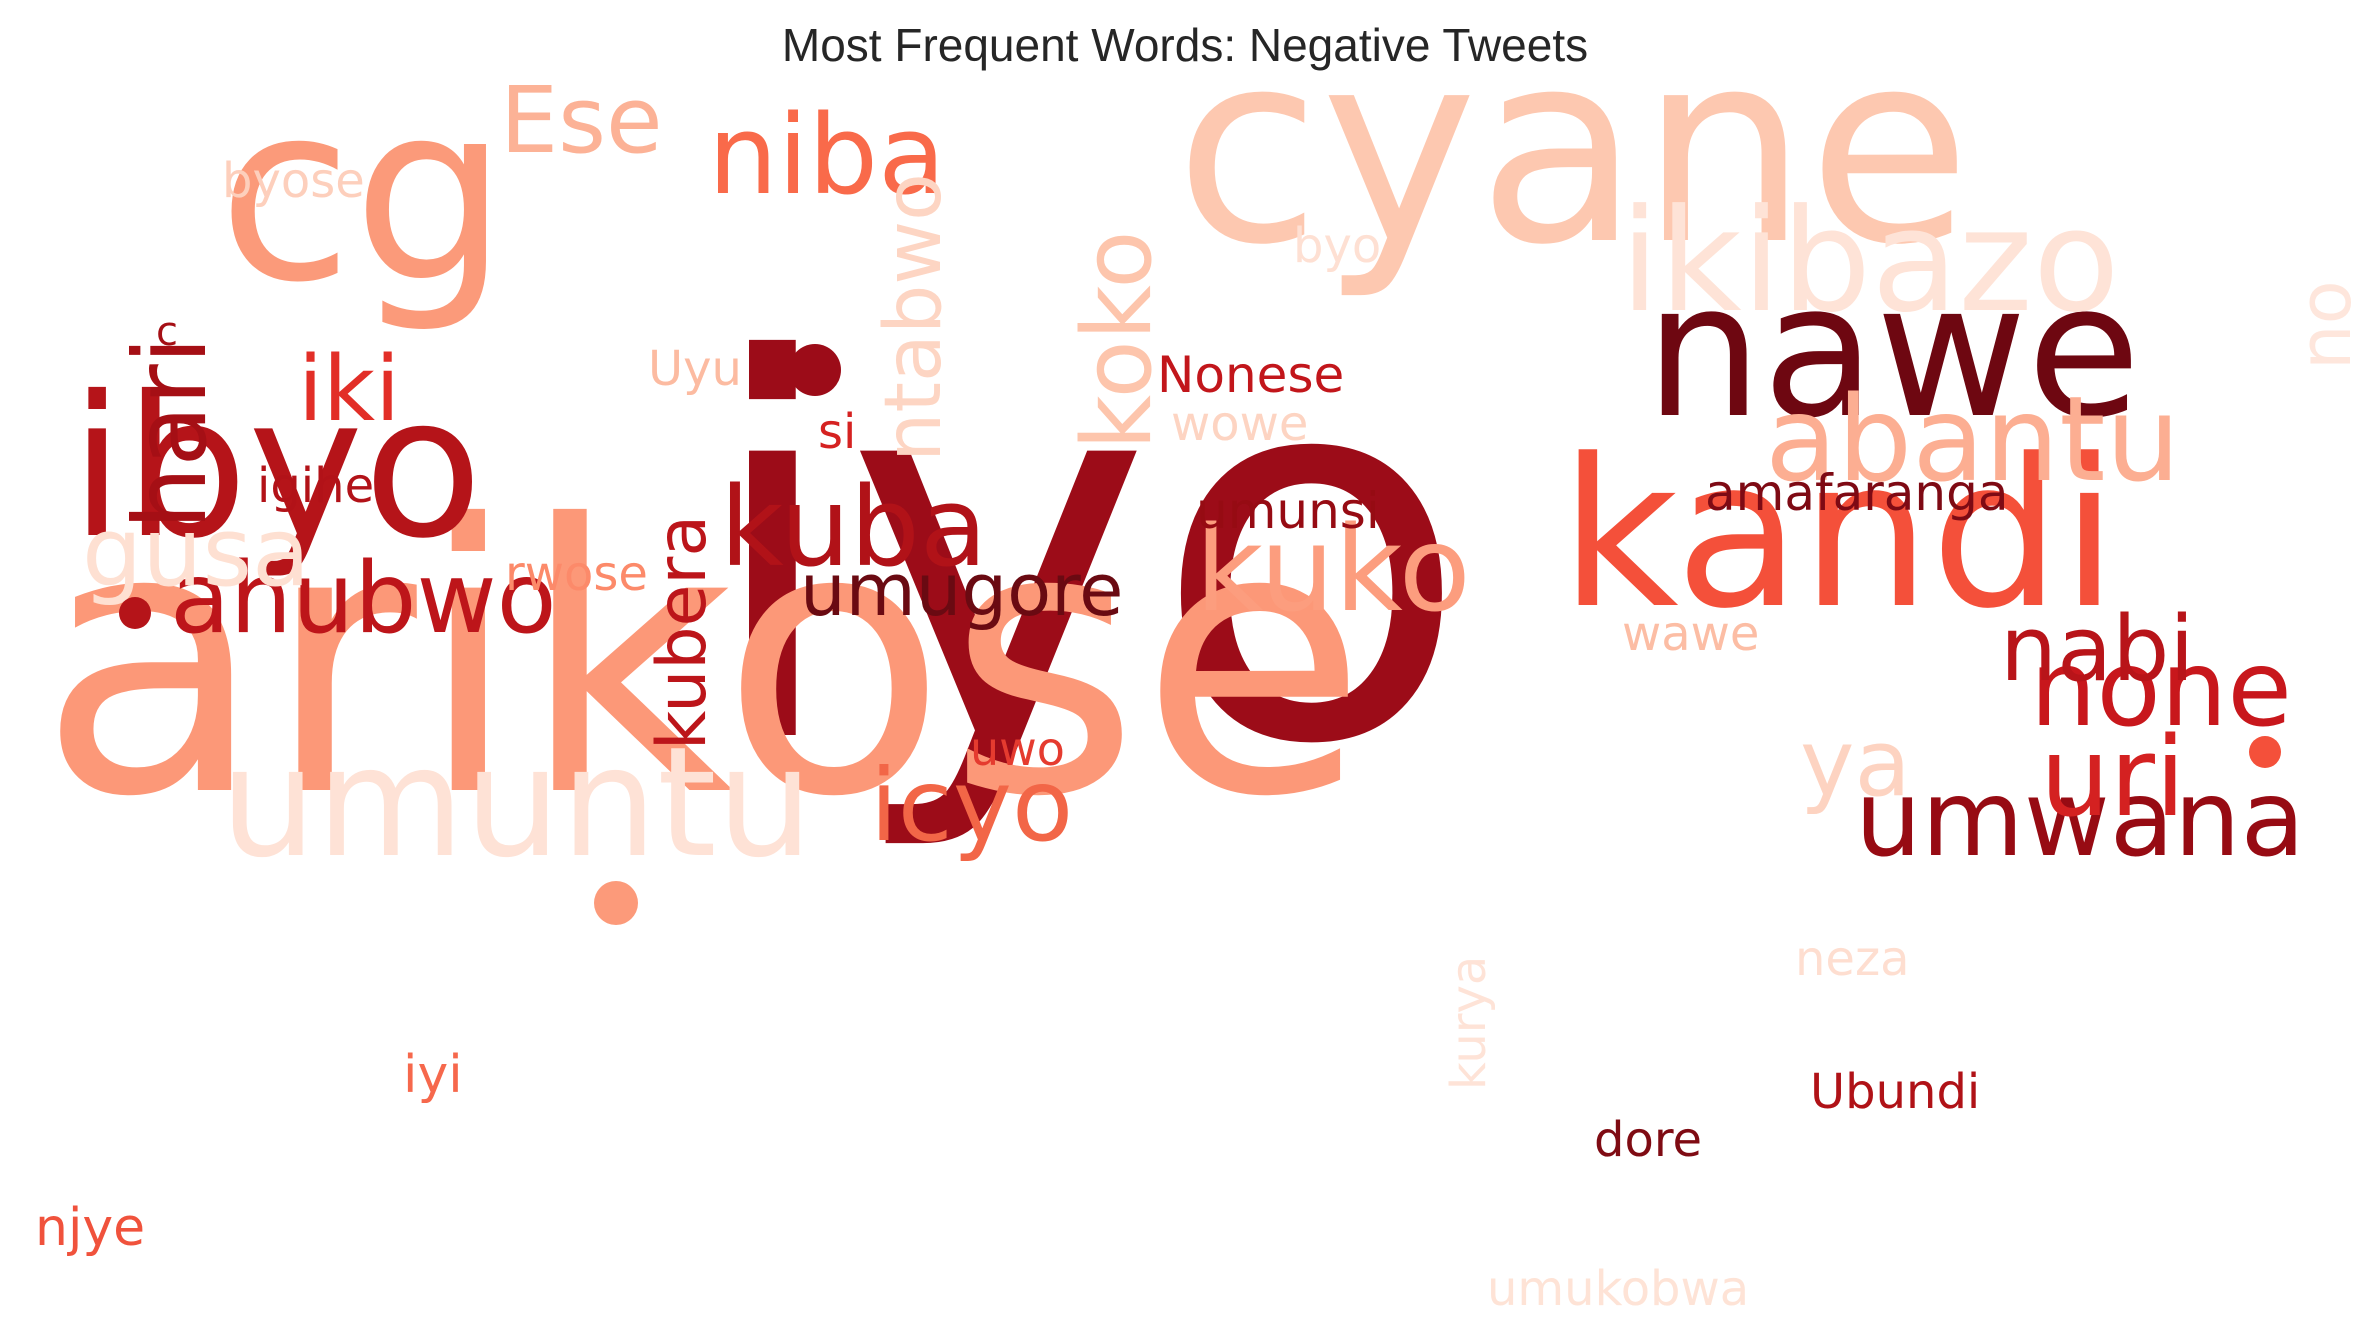  I want to click on cloud-word-ntabwo: ntabwo, so click(914, 317).